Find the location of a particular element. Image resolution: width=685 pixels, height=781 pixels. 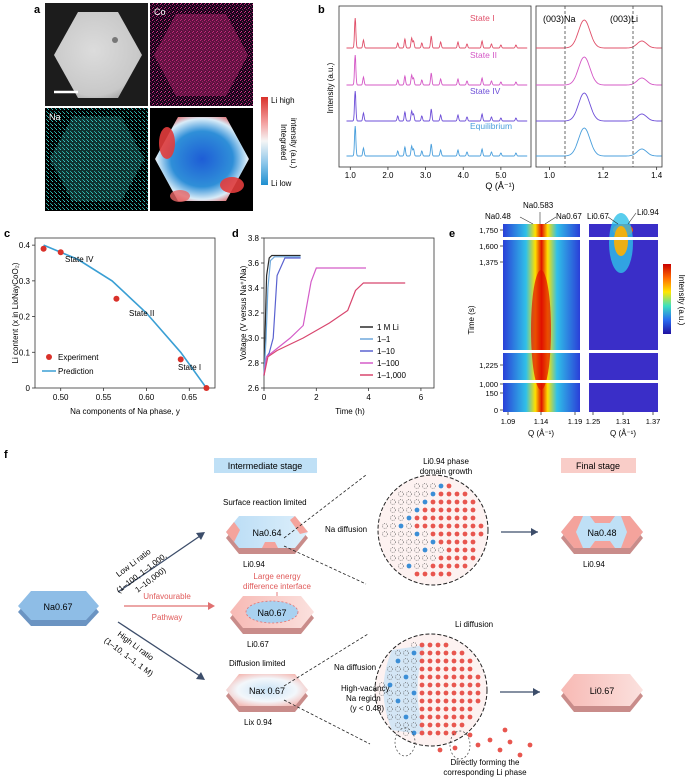

d-plot: 0 2 4 6 2.6 2.8 3.0 3.2 3.4 3.6 3.8 is located at coordinates (336, 318).